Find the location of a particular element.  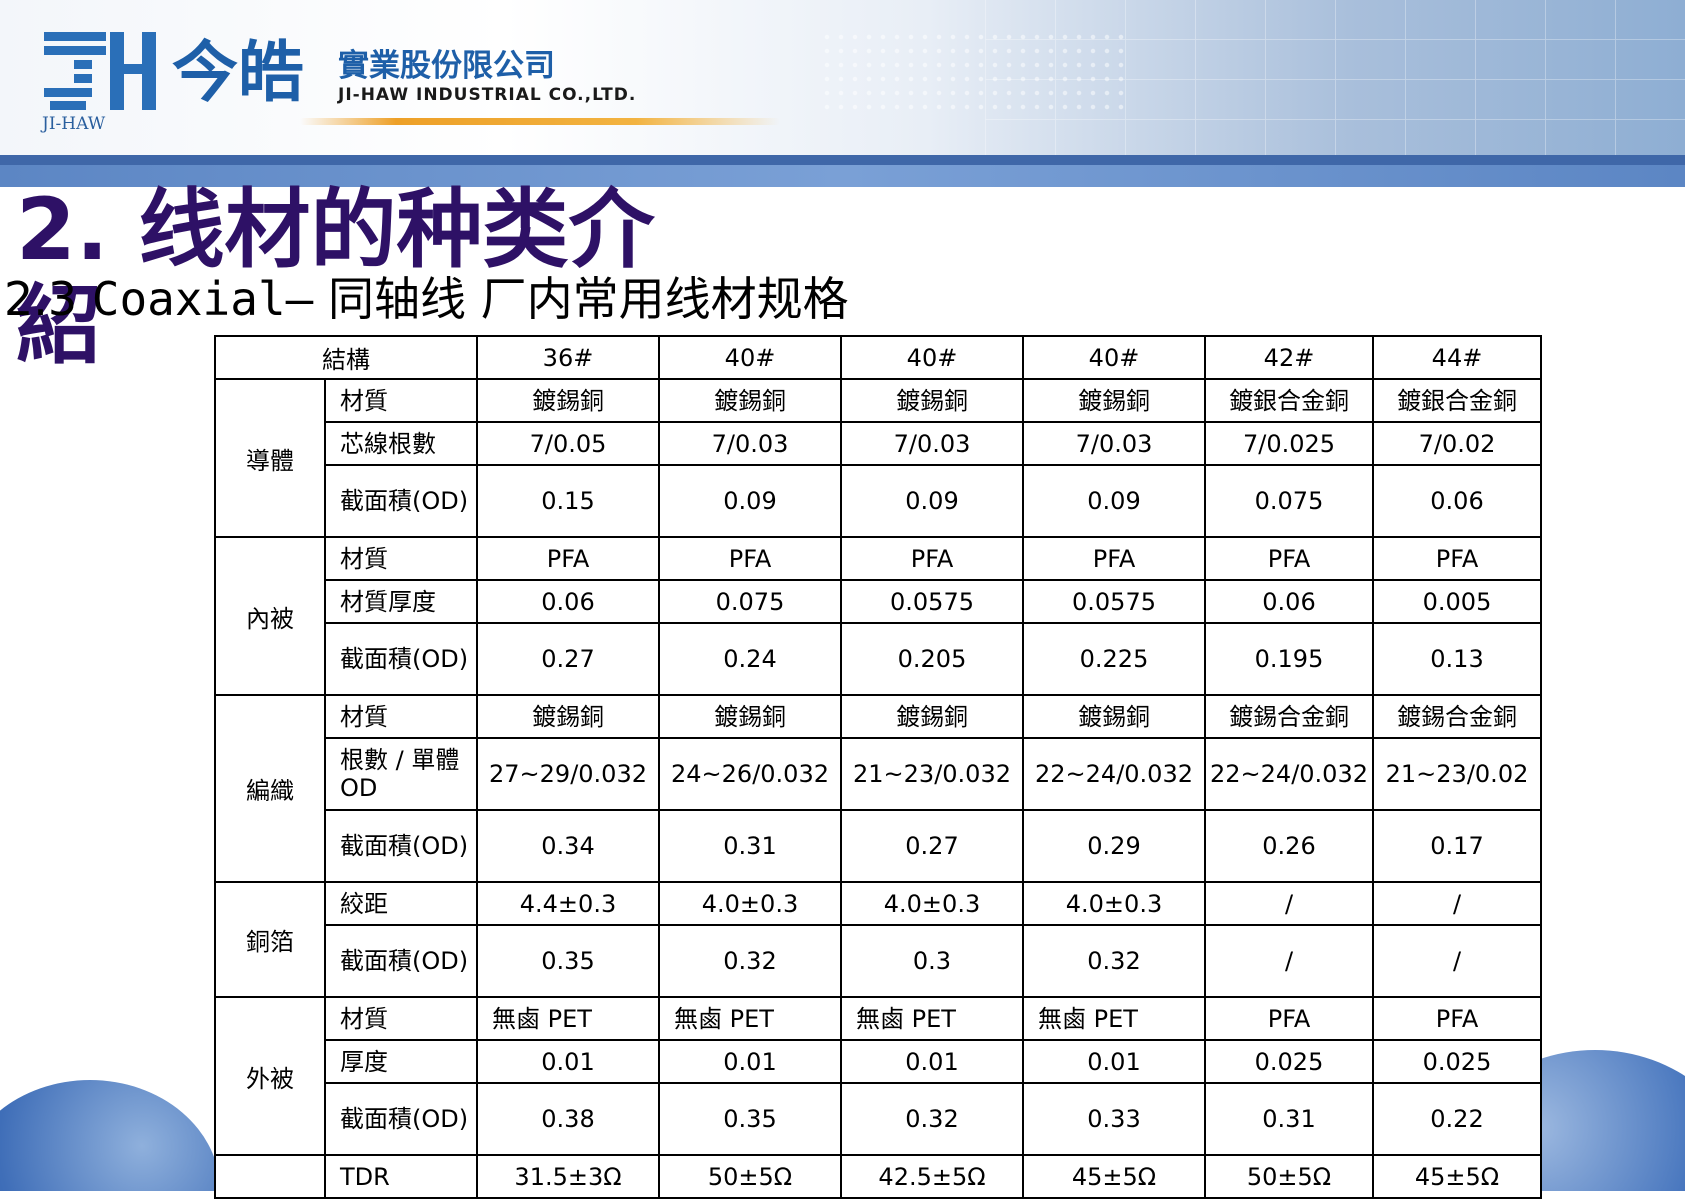

table-cell: 21~23/0.02 is located at coordinates (1457, 774).